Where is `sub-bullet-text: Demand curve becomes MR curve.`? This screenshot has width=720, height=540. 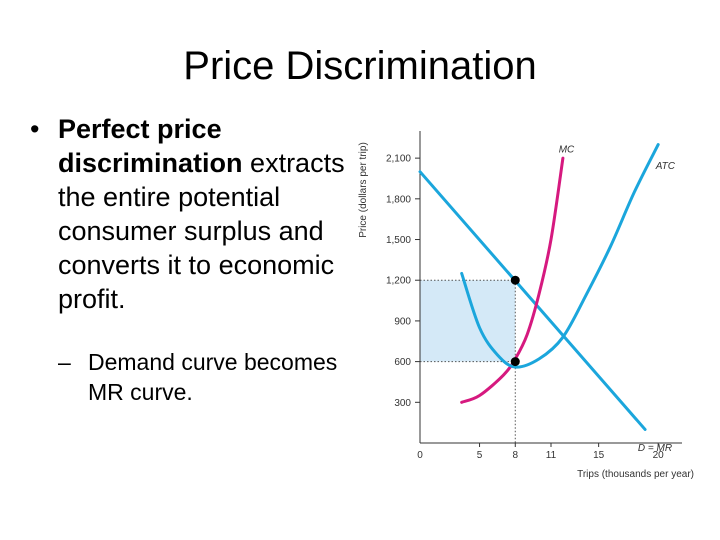
sub-bullet-text: Demand curve becomes MR curve. is located at coordinates (213, 377).